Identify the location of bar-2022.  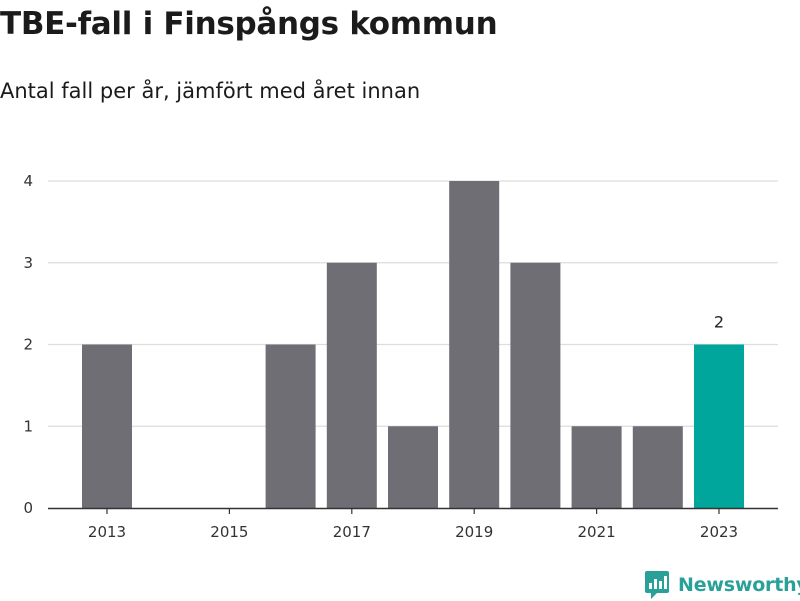
(657, 467).